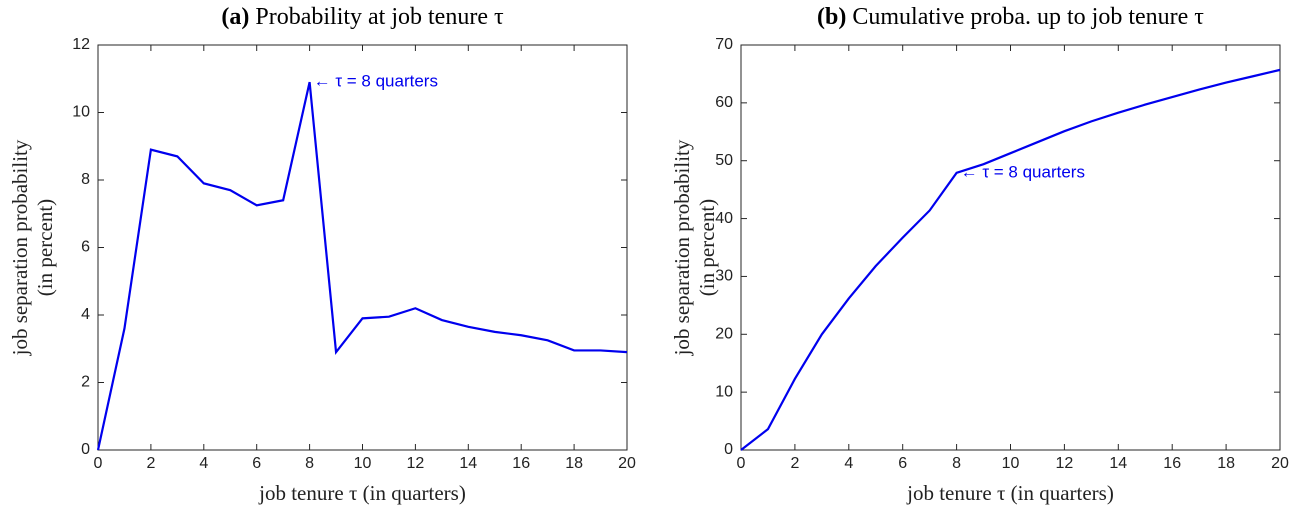 The image size is (1309, 511). Describe the element at coordinates (724, 276) in the screenshot. I see `y-tick-label: 30` at that location.